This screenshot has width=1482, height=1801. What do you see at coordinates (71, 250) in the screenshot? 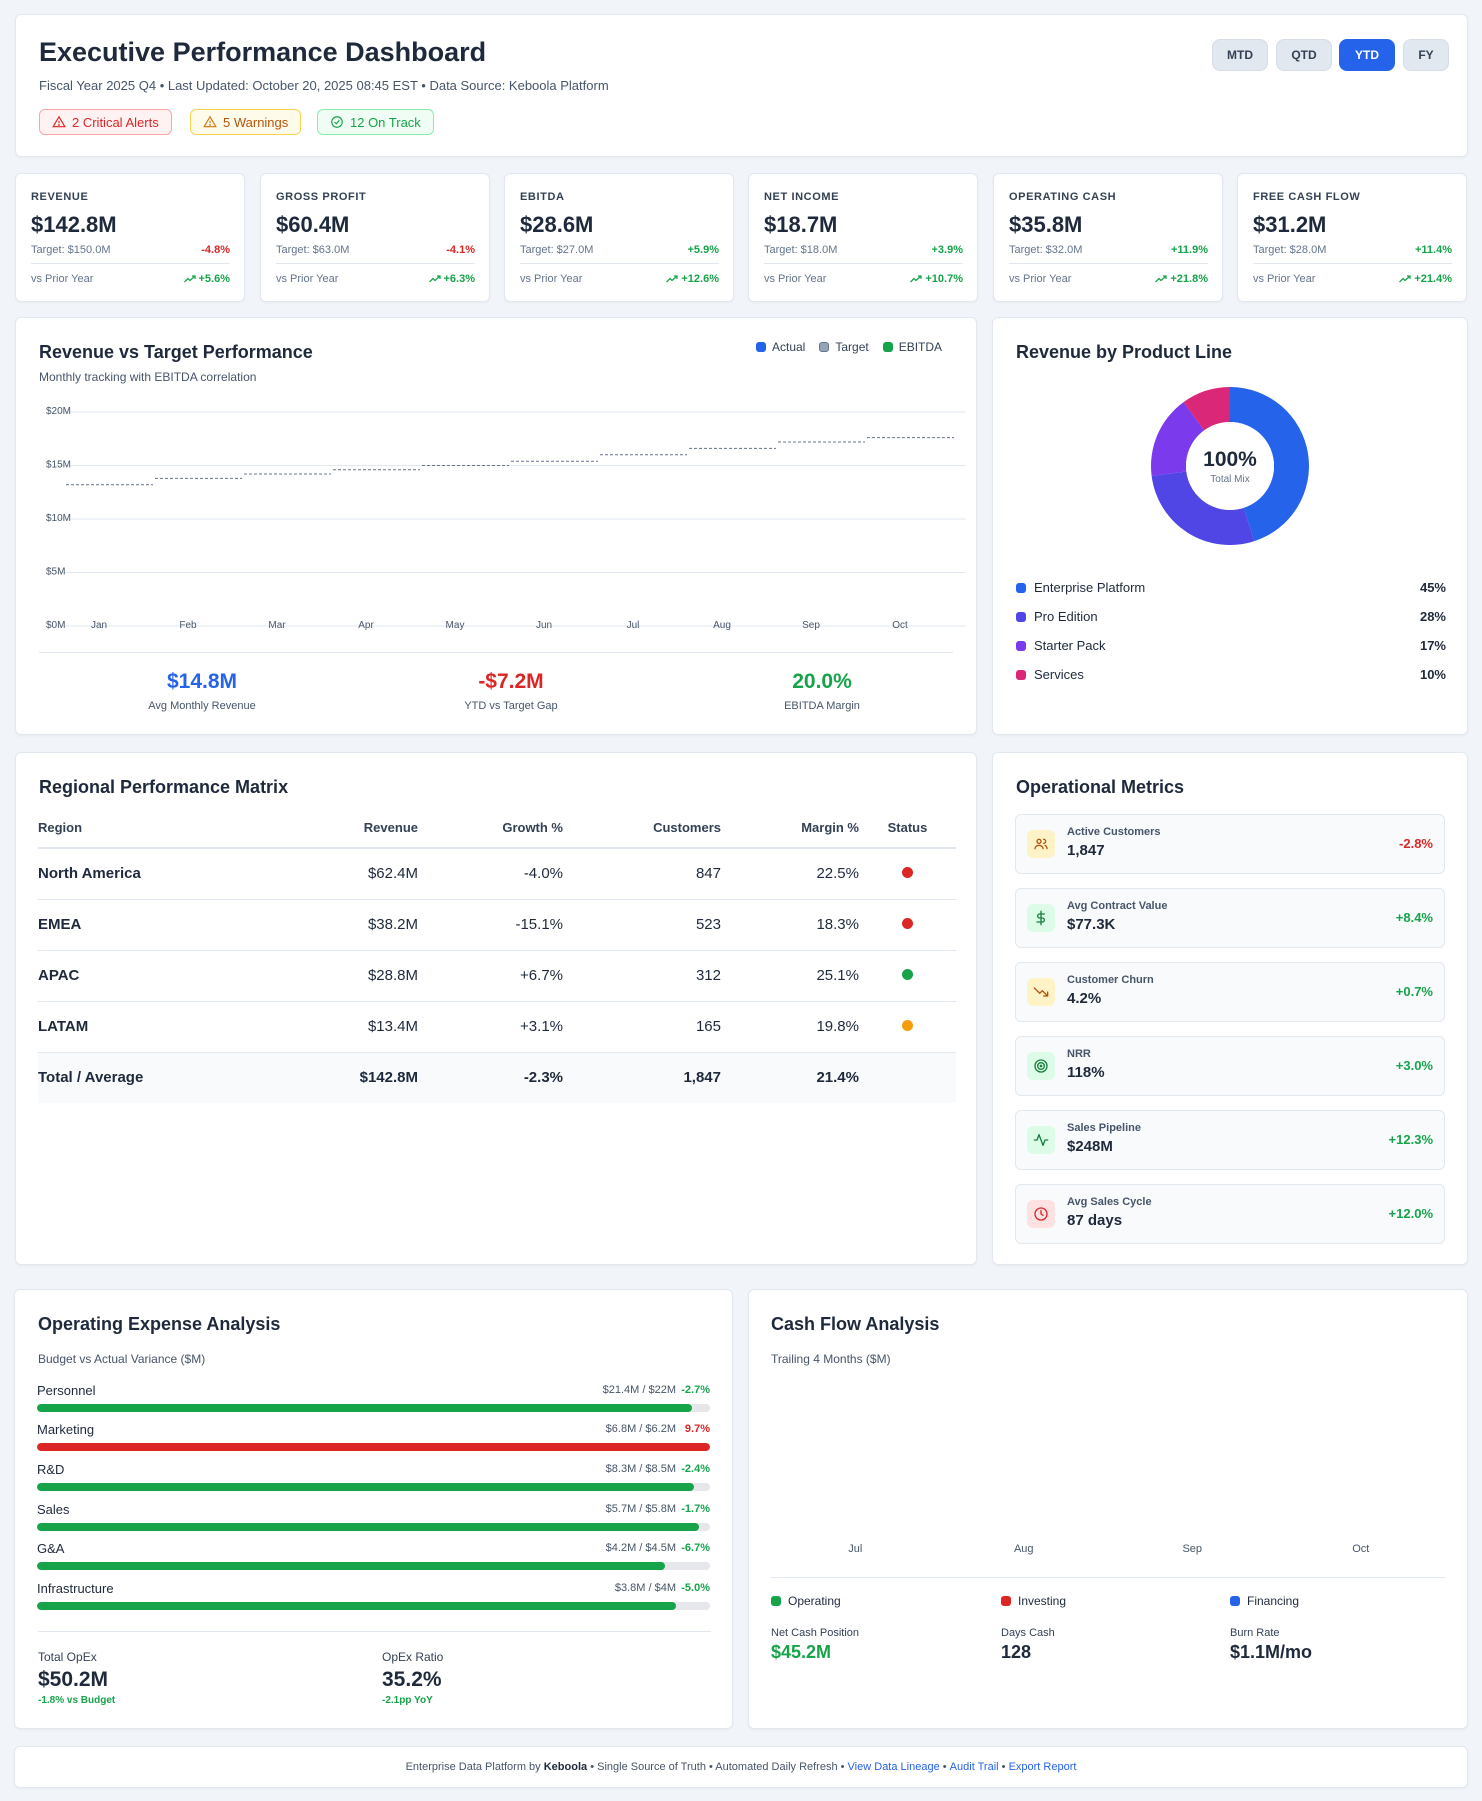
I see `kpi-target: Target: $150.0M` at bounding box center [71, 250].